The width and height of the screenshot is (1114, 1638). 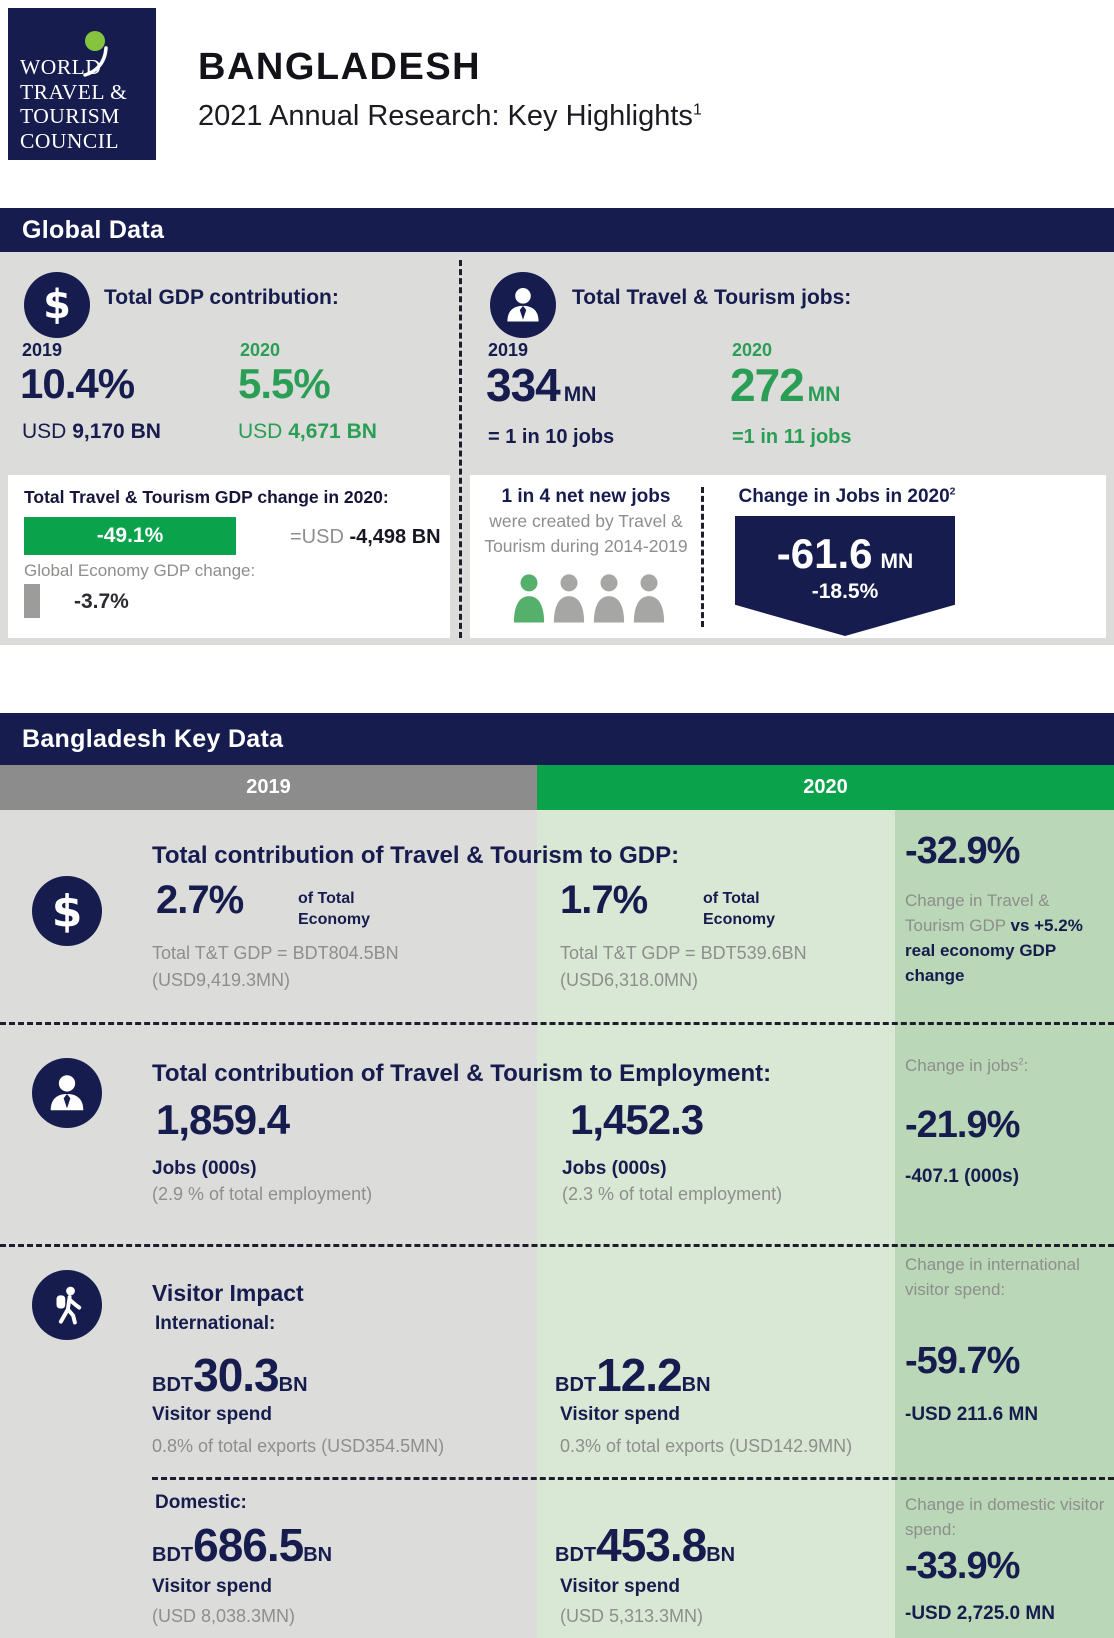 What do you see at coordinates (95, 54) in the screenshot?
I see `wttc-logo-mark-icon` at bounding box center [95, 54].